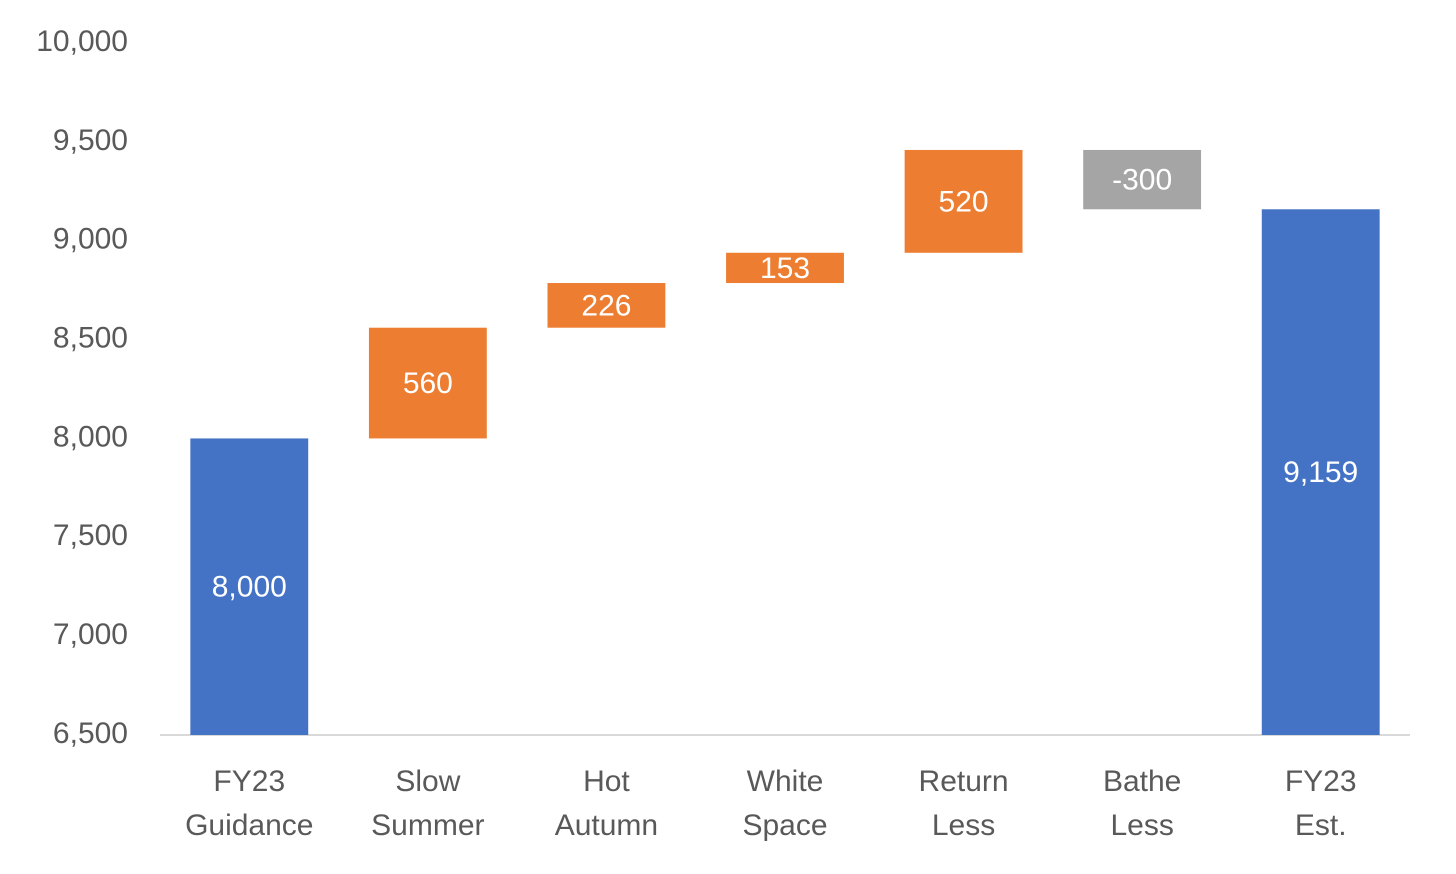 The image size is (1456, 874). I want to click on y-tick-label: 8,500, so click(90, 337).